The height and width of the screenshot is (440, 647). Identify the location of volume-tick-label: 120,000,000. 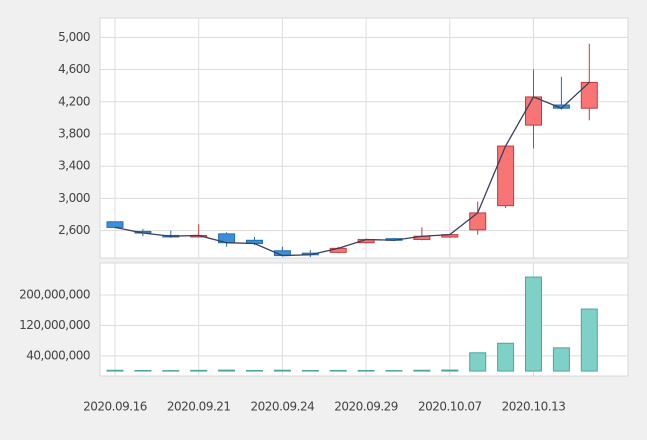
(54, 325).